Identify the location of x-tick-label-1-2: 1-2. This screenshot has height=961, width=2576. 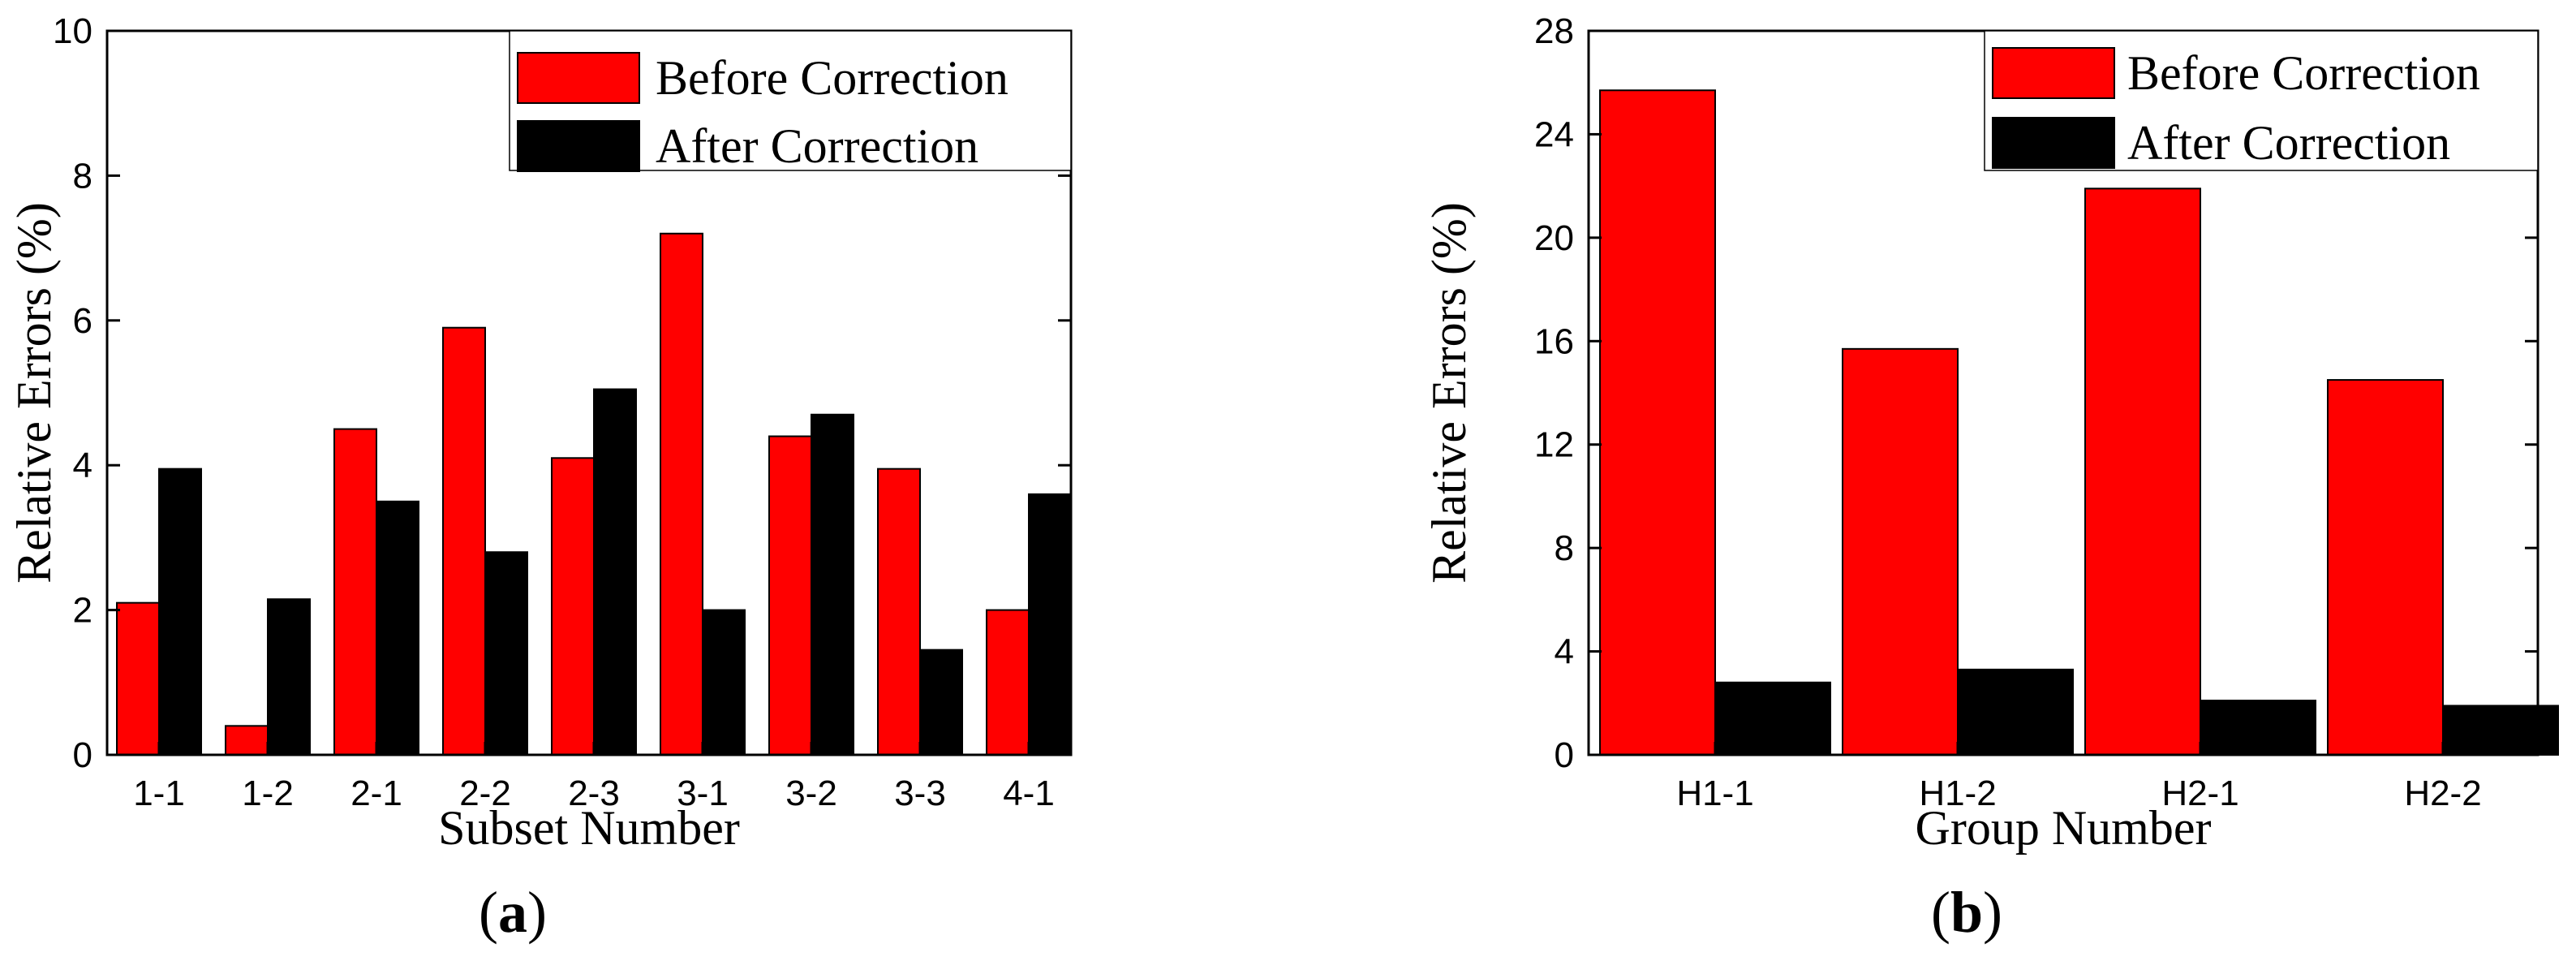
(268, 793).